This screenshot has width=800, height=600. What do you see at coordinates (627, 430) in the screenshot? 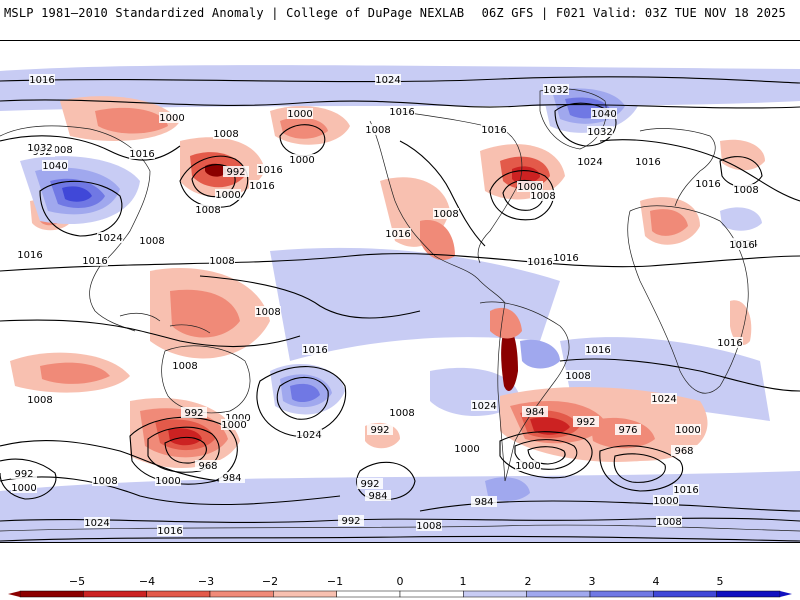
I see `isobar-label: 976` at bounding box center [627, 430].